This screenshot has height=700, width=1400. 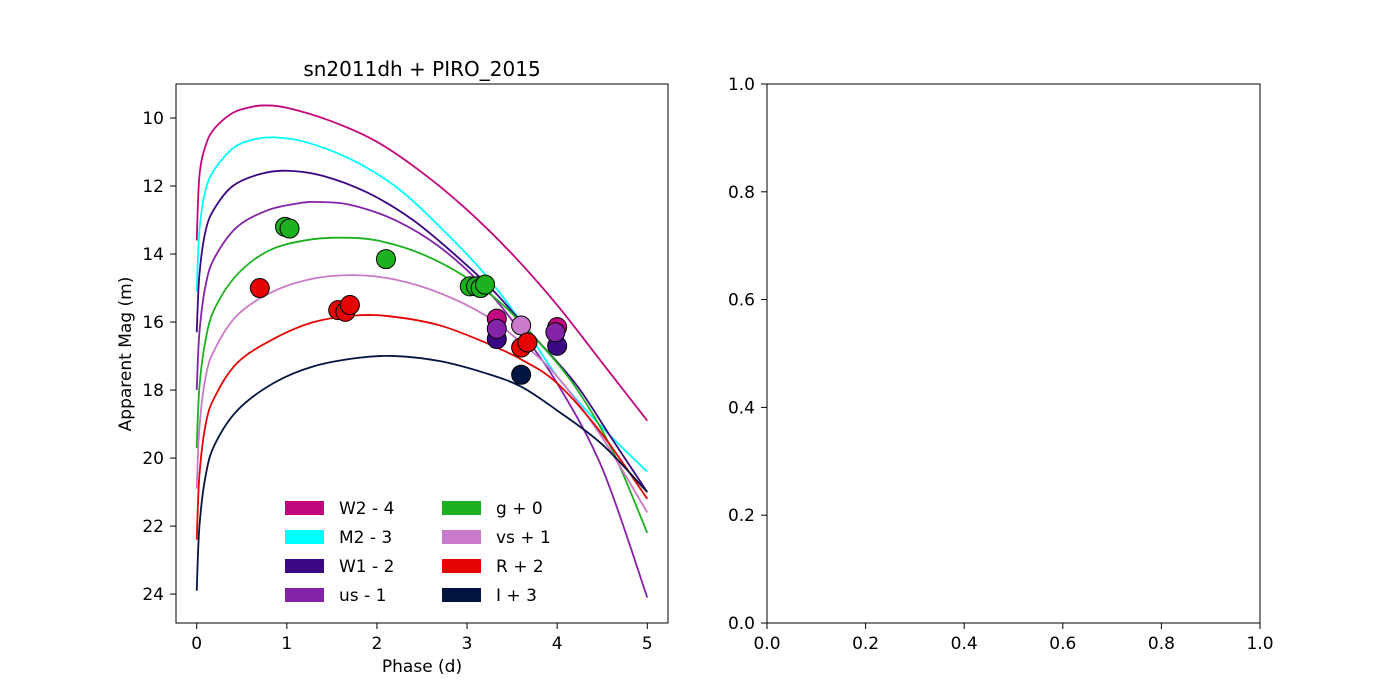 What do you see at coordinates (520, 567) in the screenshot?
I see `legend-label: R + 2` at bounding box center [520, 567].